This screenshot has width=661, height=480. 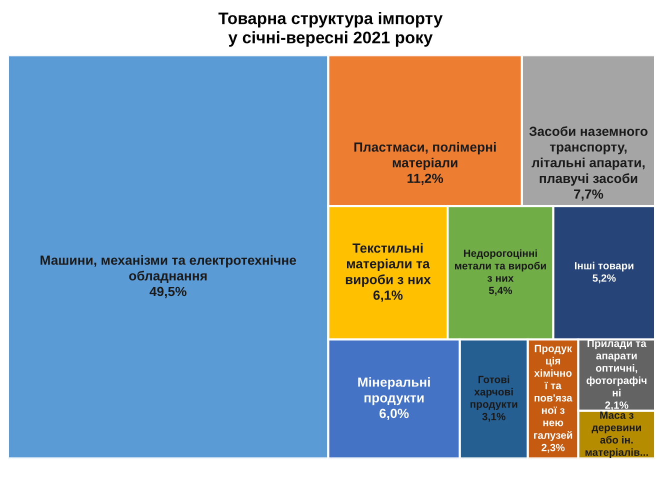 I want to click on data-label: 49,5%, so click(x=168, y=292).